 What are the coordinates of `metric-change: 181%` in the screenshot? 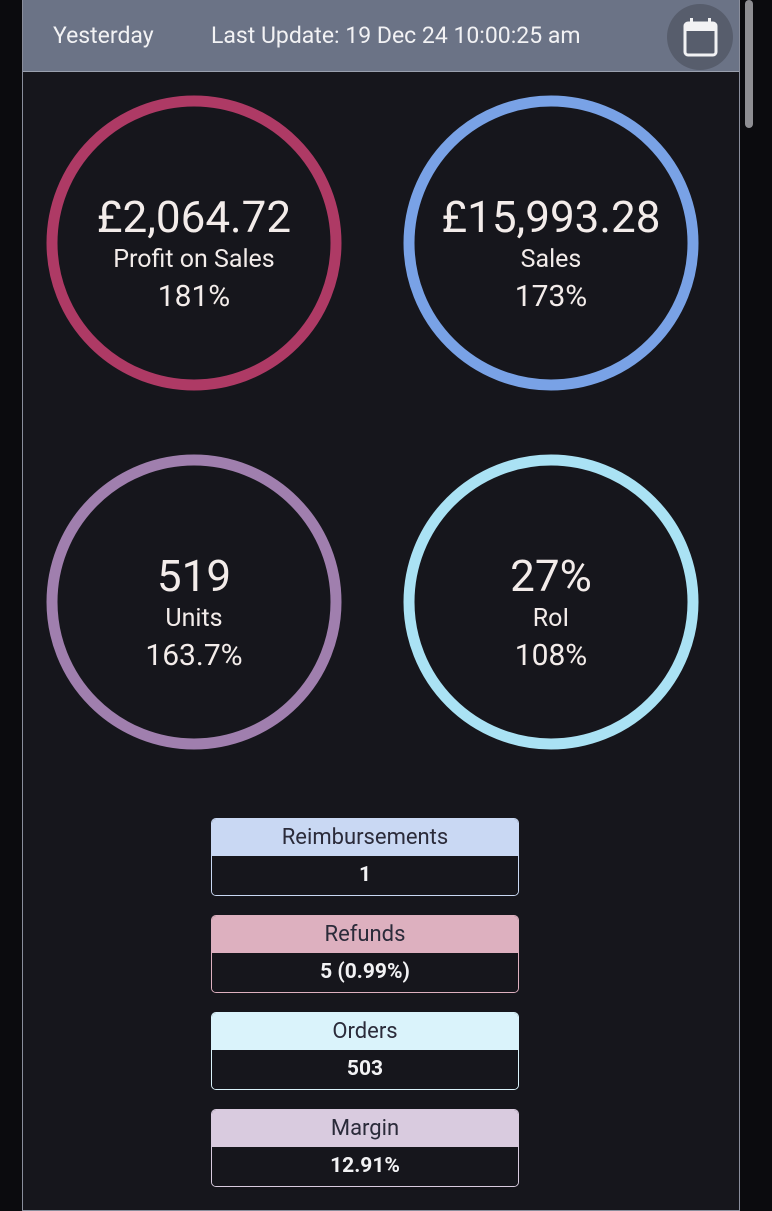 It's located at (194, 296).